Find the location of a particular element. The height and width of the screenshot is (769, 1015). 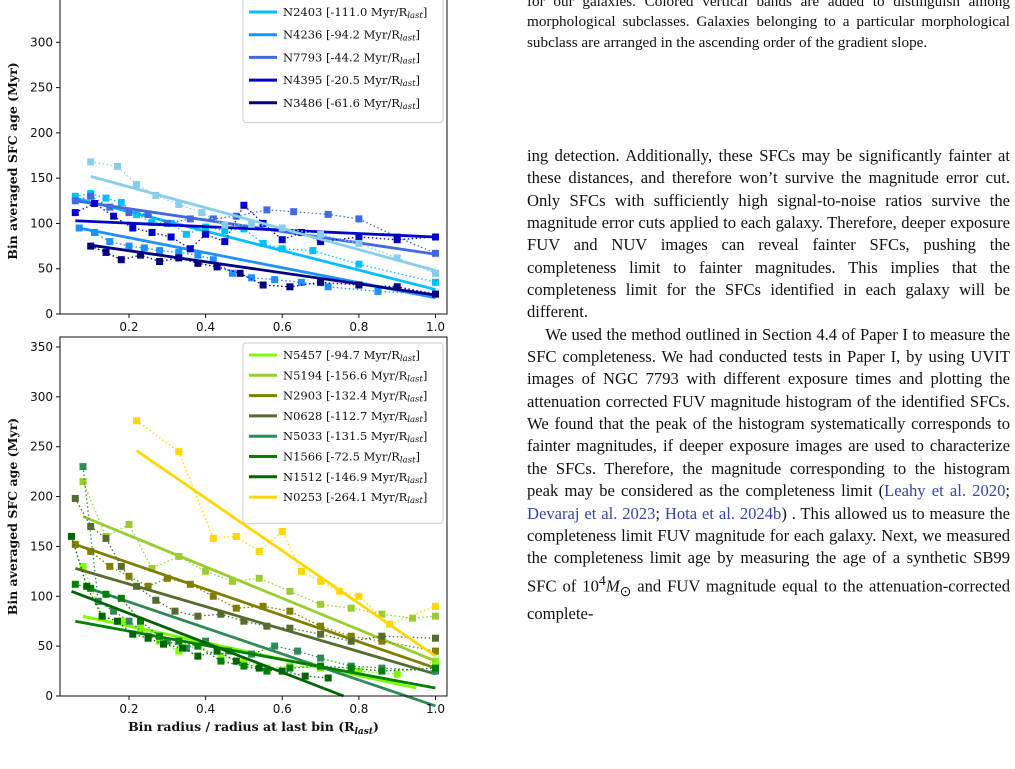

citation-leahy-2020: Leahy et al. 2020 is located at coordinates (945, 491).